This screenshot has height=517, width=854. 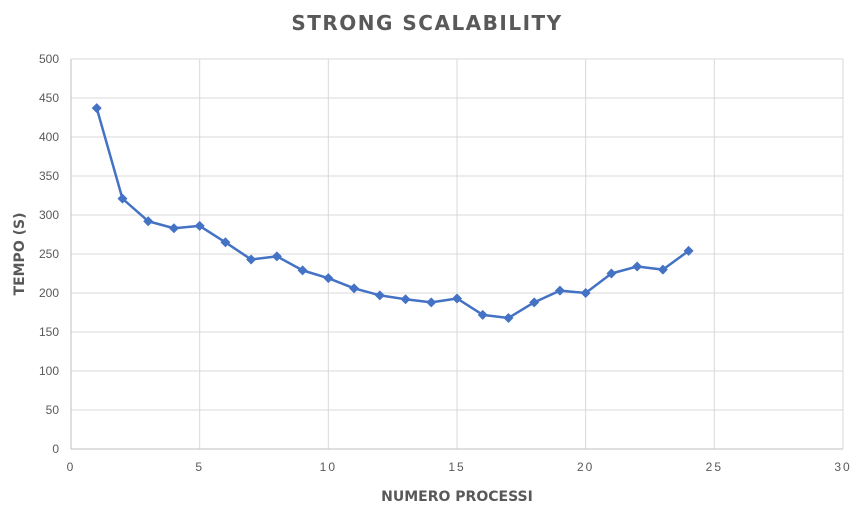 I want to click on y-tick-label: 0, so click(x=55, y=449).